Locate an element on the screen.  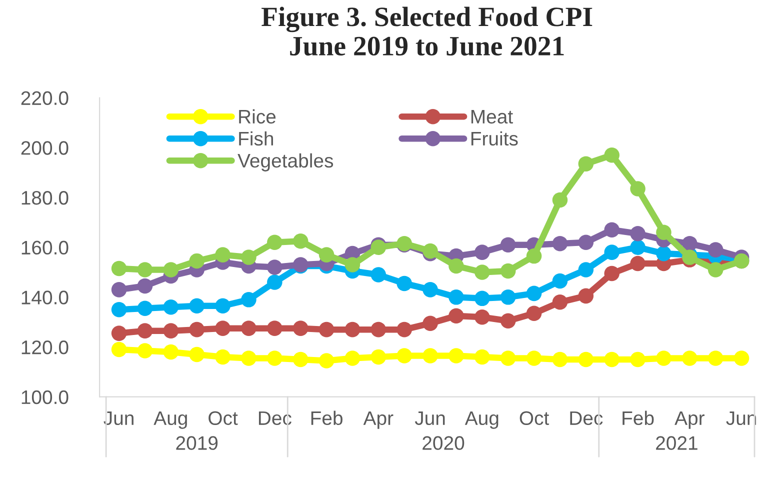
legend-label: Vegetables is located at coordinates (286, 162).